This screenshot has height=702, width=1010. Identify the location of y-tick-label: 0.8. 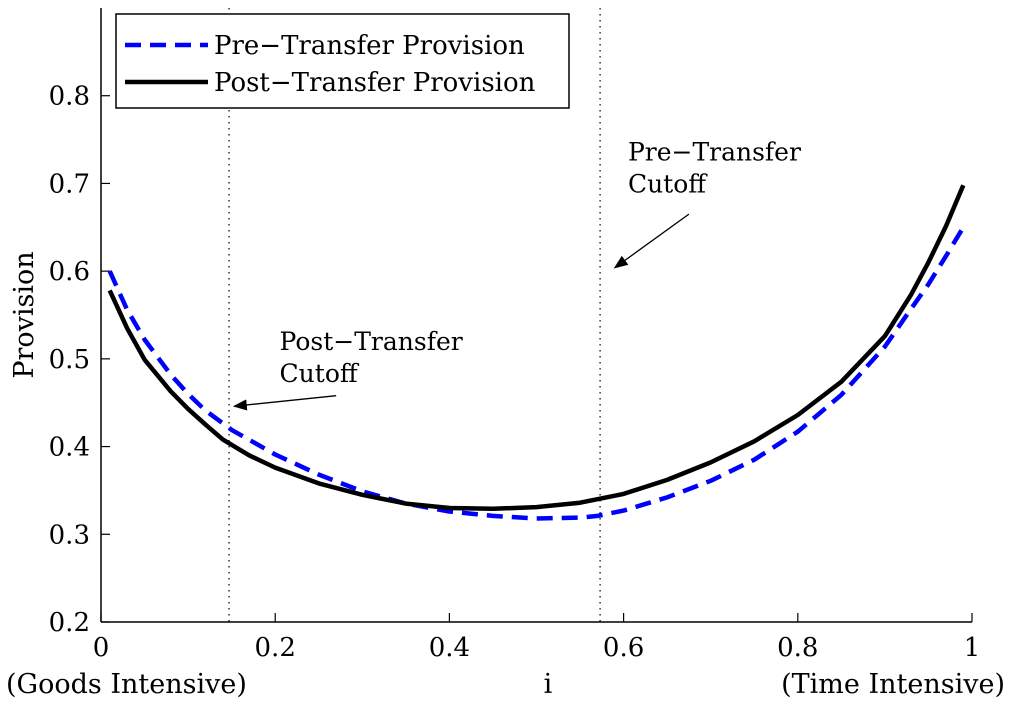
(69, 97).